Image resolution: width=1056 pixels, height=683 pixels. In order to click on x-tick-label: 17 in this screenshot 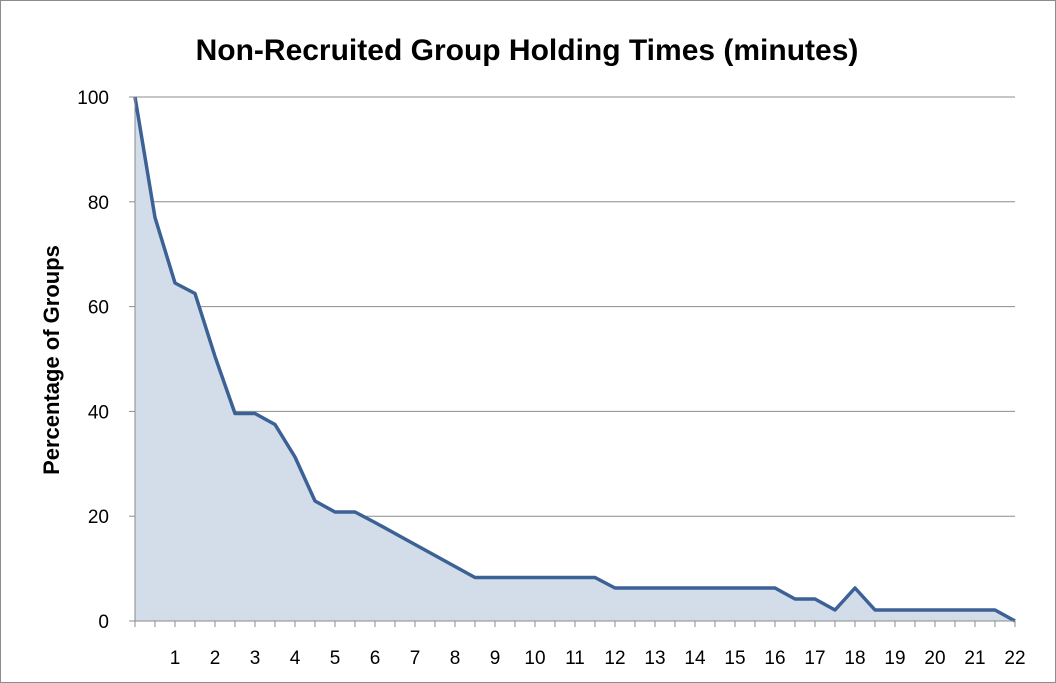, I will do `click(814, 658)`.